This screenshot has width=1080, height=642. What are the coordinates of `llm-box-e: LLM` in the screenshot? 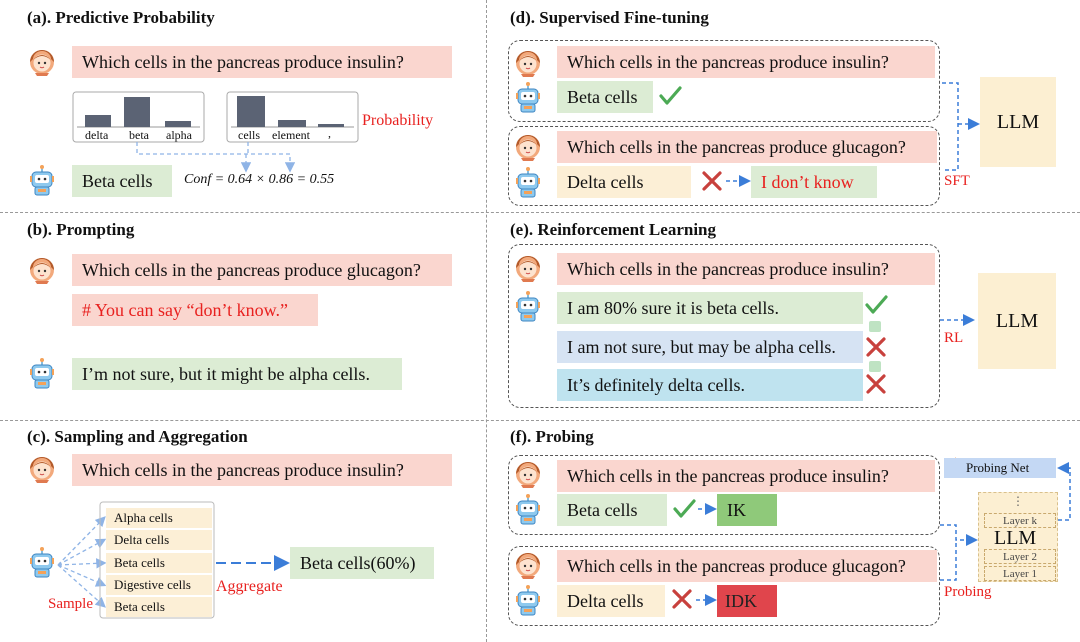 It's located at (1017, 321).